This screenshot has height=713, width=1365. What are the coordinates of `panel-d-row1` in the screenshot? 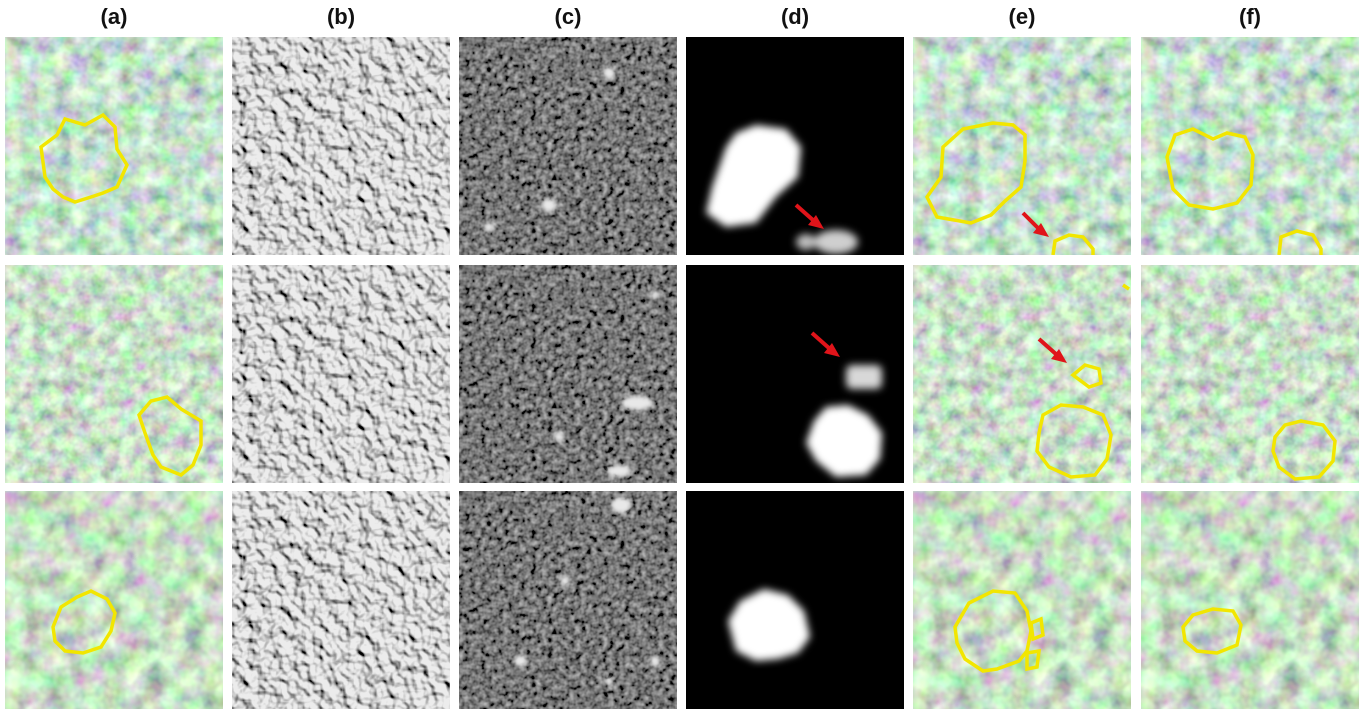 It's located at (795, 146).